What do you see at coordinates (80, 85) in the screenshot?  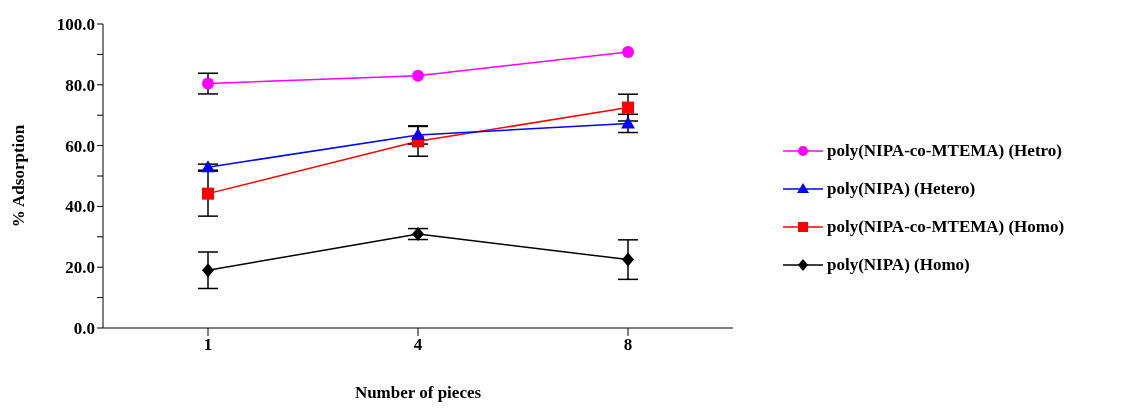 I see `y-tick-label: 80.0` at bounding box center [80, 85].